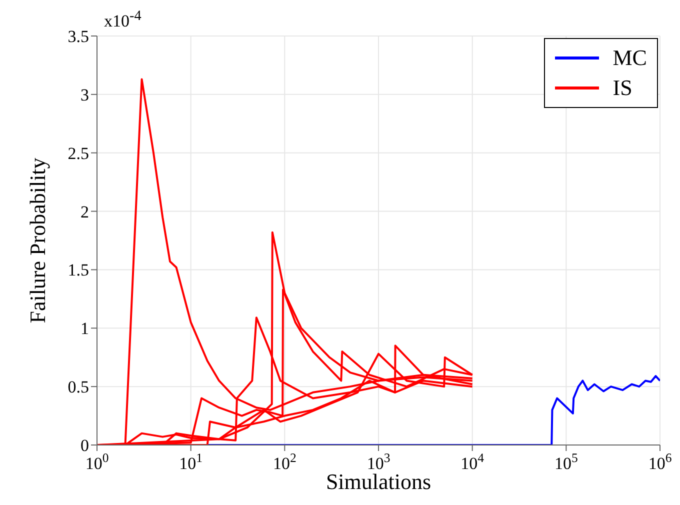  What do you see at coordinates (472, 462) in the screenshot?
I see `x-tick-label: 10$^{4}$` at bounding box center [472, 462].